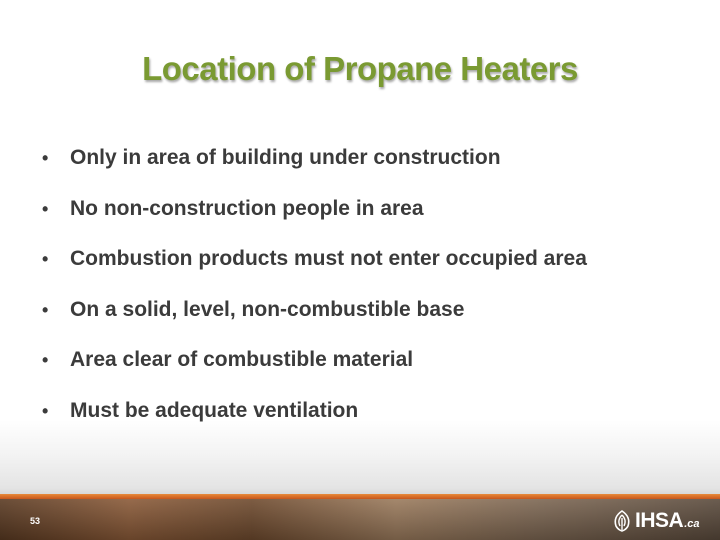 This screenshot has height=540, width=720. Describe the element at coordinates (659, 520) in the screenshot. I see `logo-text: IHSA` at that location.